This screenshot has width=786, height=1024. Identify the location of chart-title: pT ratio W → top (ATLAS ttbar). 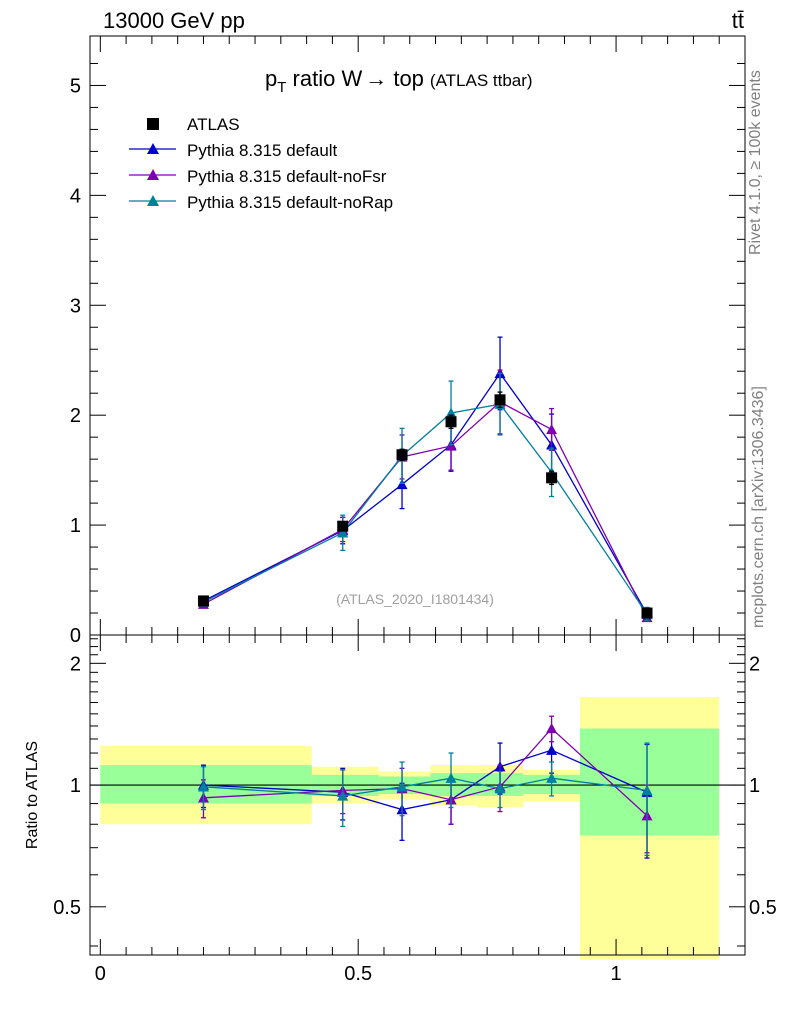
(399, 81).